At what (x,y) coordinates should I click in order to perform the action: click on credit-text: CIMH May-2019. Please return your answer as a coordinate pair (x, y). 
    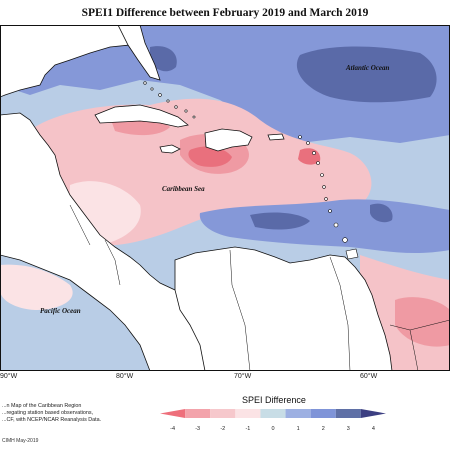
    Looking at the image, I should click on (20, 441).